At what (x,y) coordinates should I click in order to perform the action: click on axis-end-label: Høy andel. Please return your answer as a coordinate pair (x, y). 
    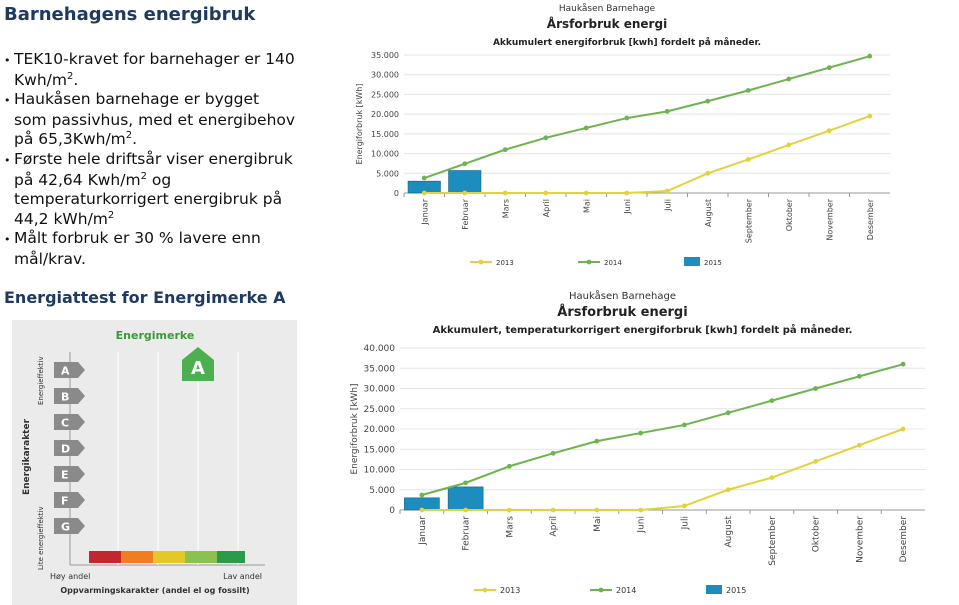
    Looking at the image, I should click on (70, 576).